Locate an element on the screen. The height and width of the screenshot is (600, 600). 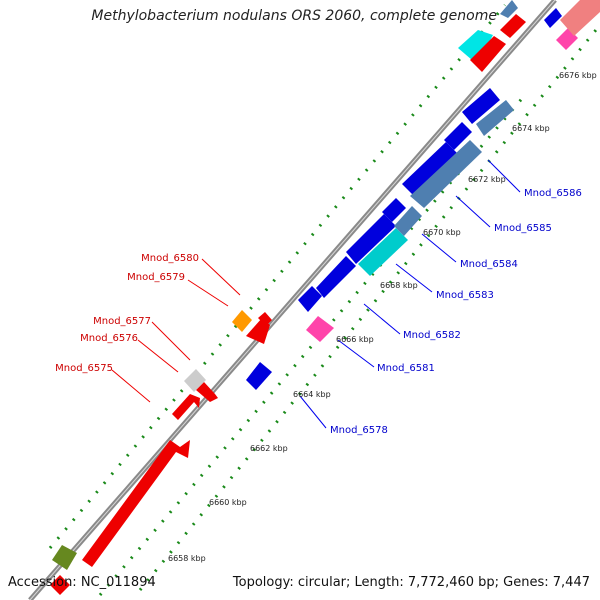
gene-label-mnod-6585: Mnod_6585 is located at coordinates (523, 228).